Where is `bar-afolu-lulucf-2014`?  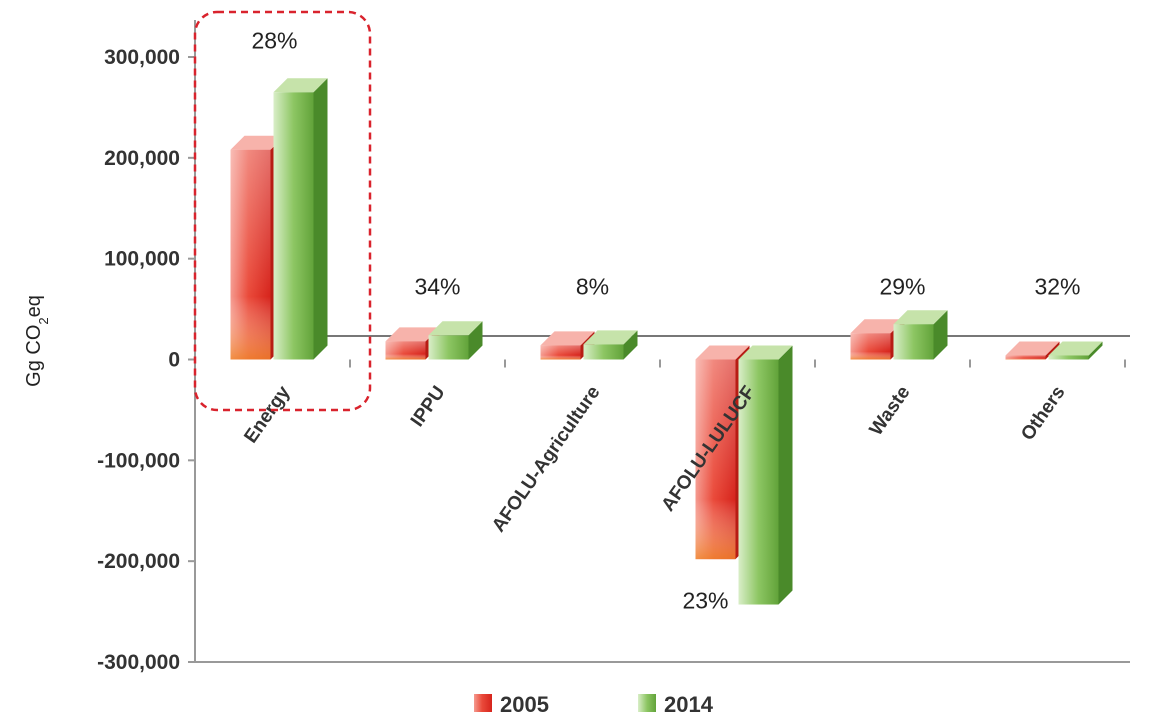 bar-afolu-lulucf-2014 is located at coordinates (765, 475).